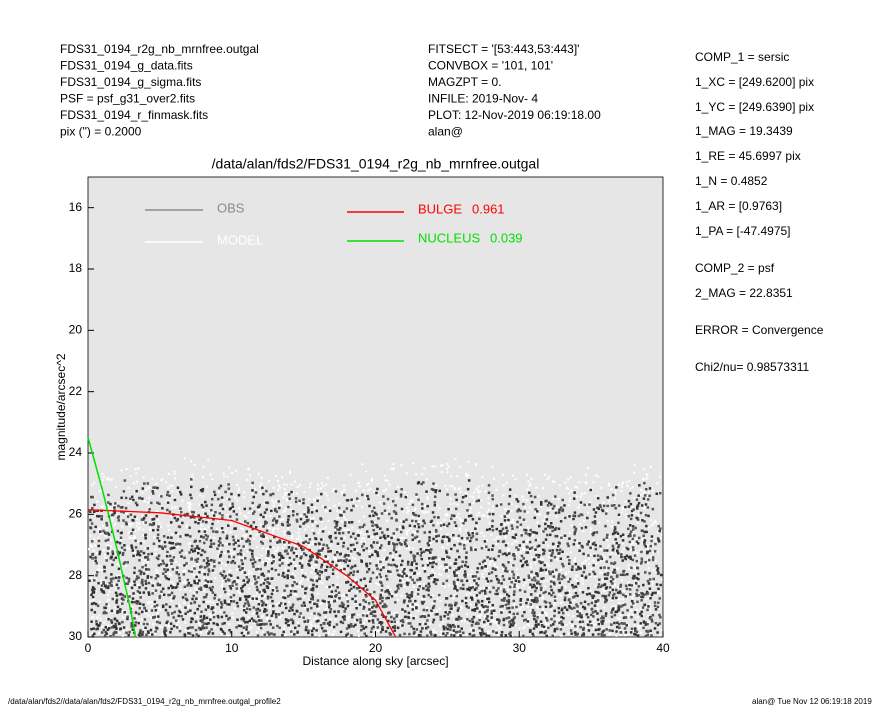  Describe the element at coordinates (514, 115) in the screenshot. I see `header-line: PLOT: 12-Nov-2019 06:19:18.00` at that location.